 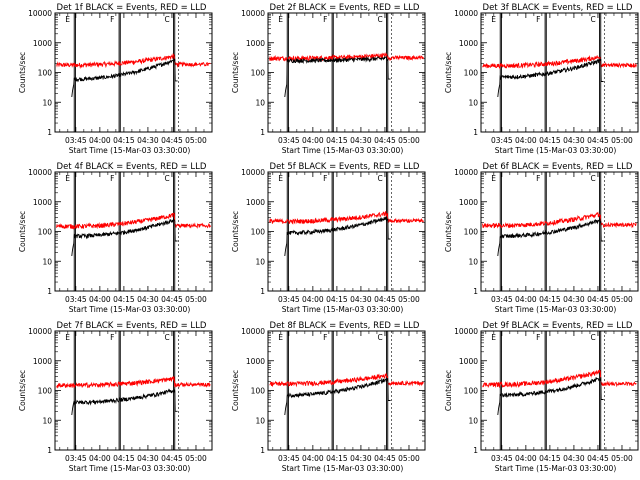 I want to click on panel-title: Det 9f BLACK = Events, RED = LLD, so click(x=558, y=326).